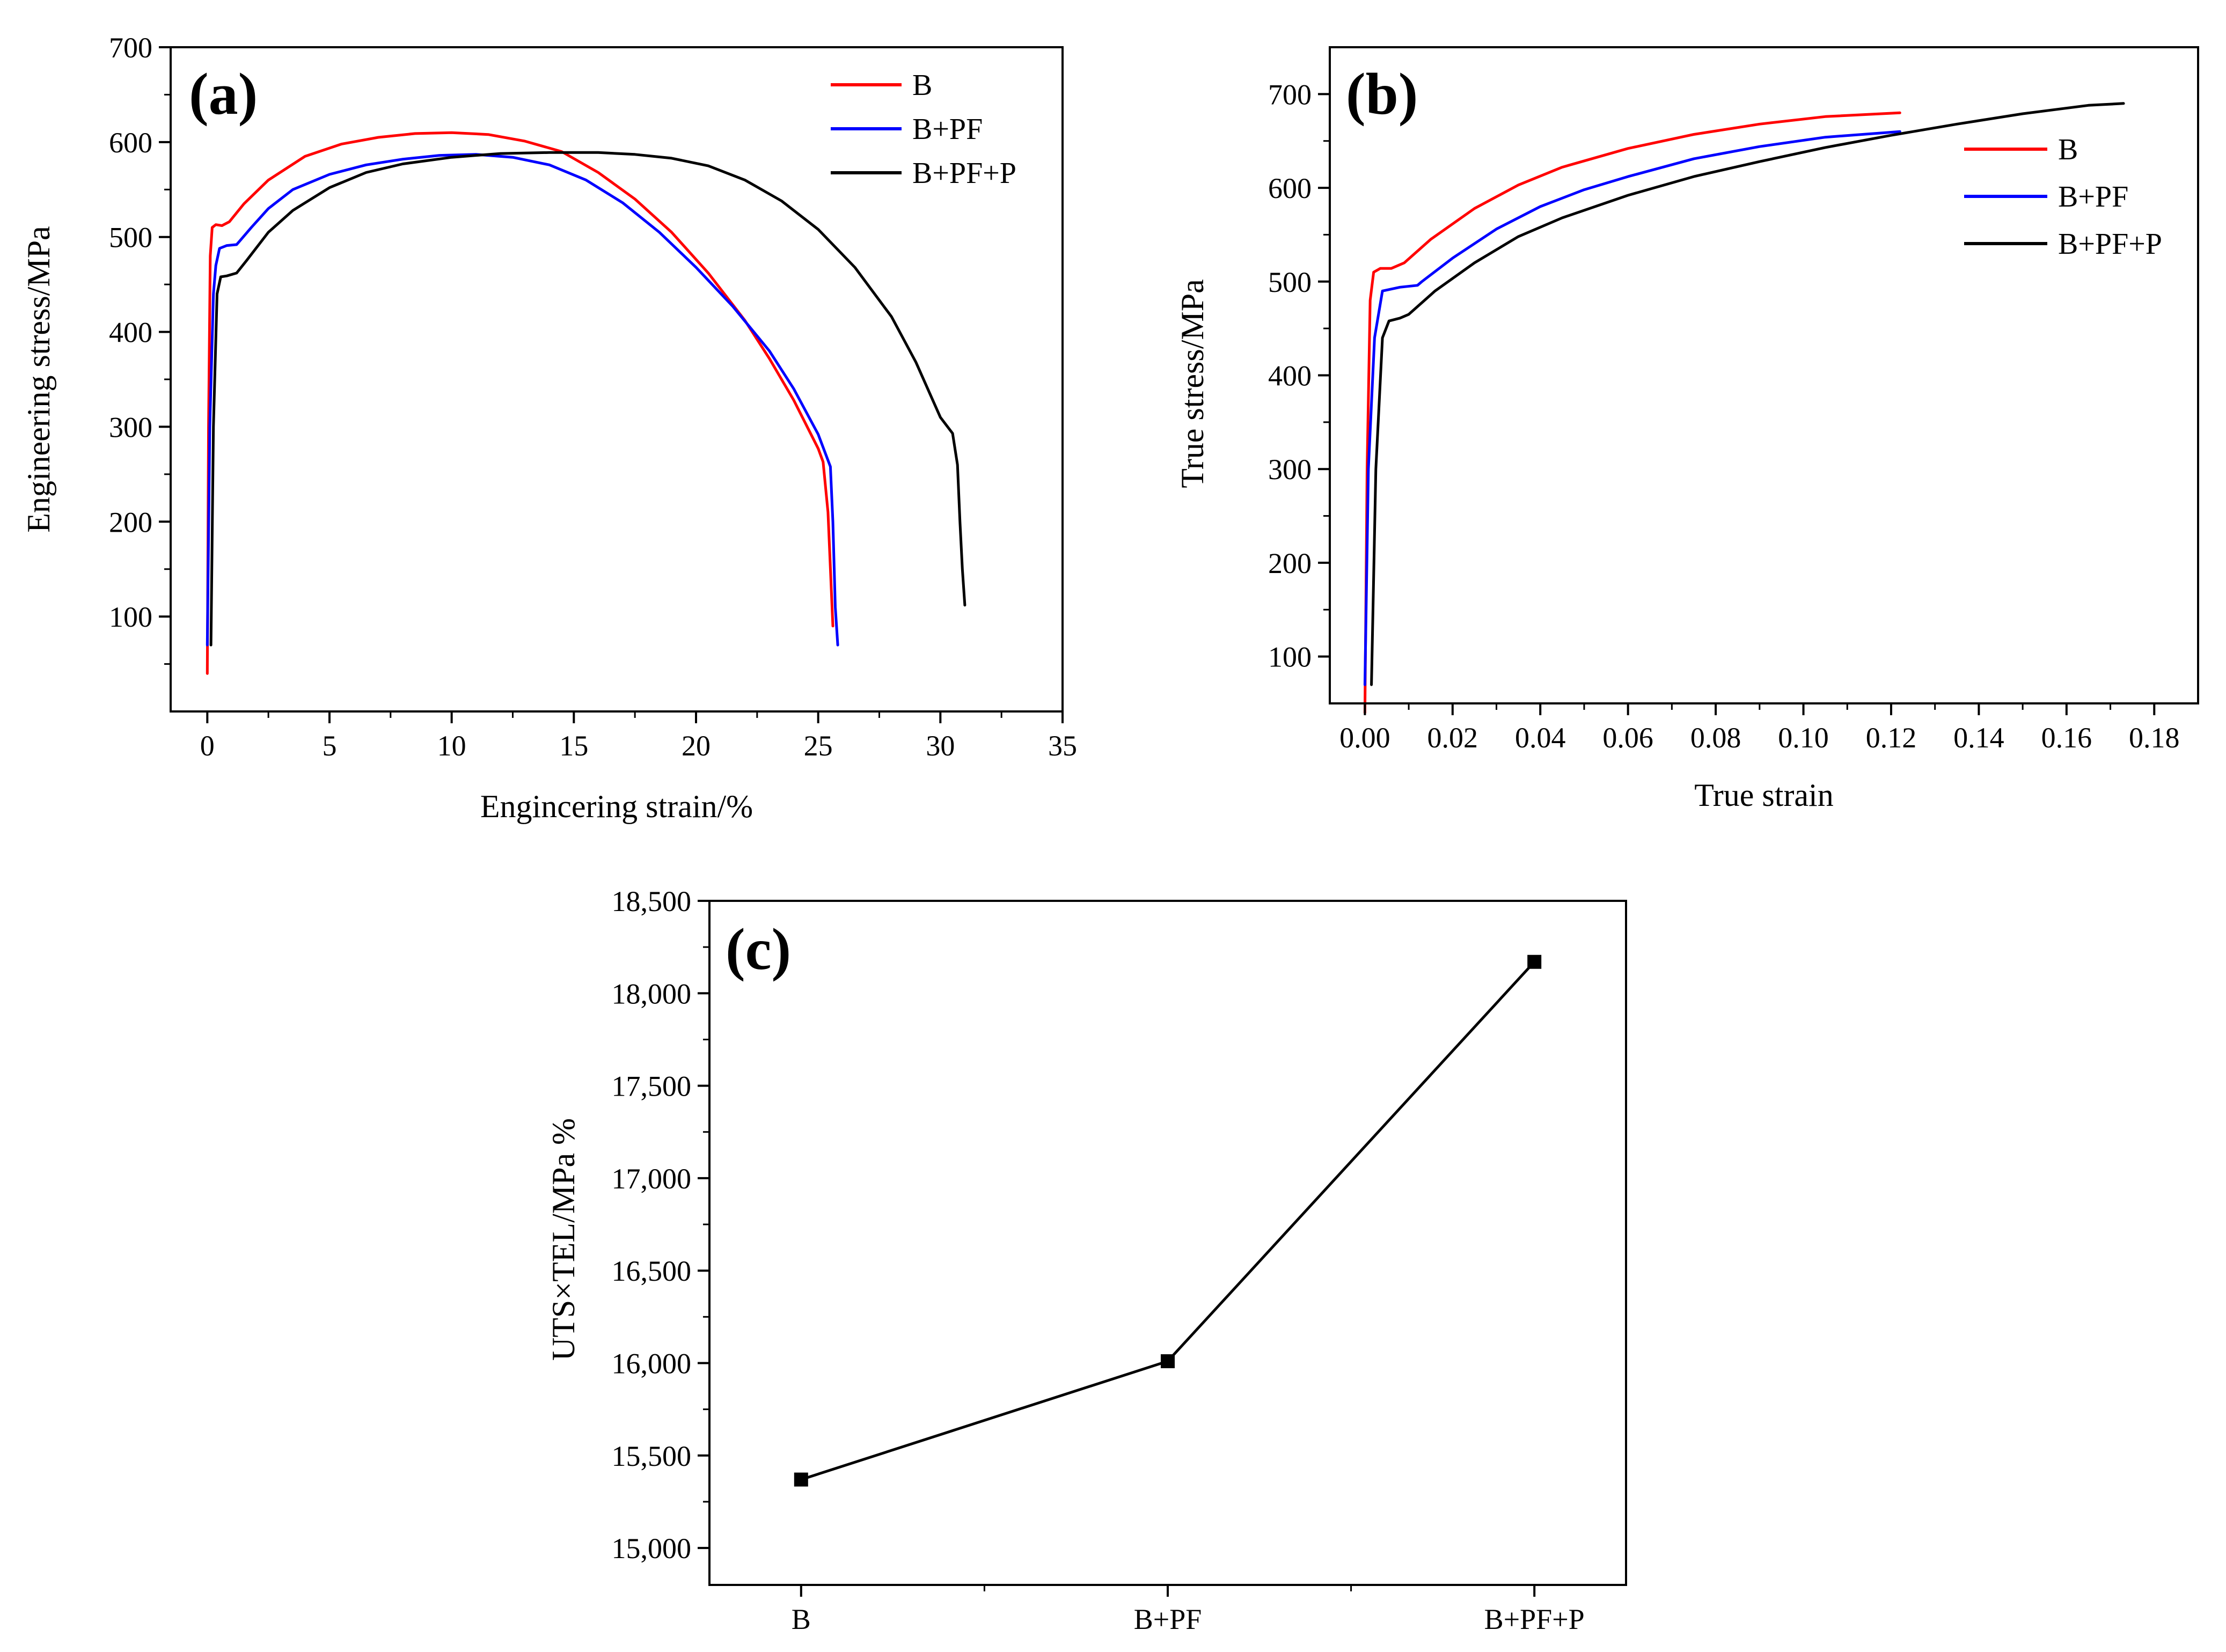 The height and width of the screenshot is (1652, 2226). I want to click on panel-b-y-tick-label: 600, so click(1290, 188).